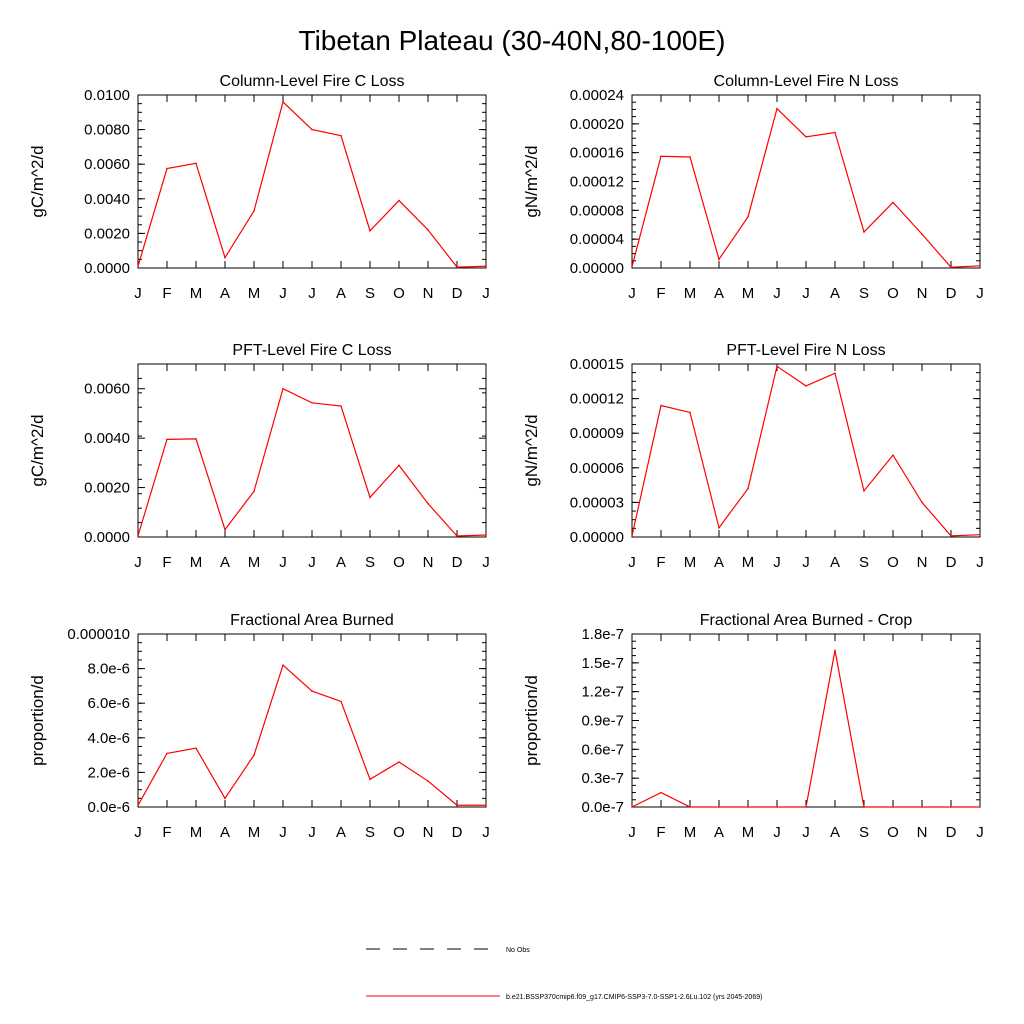  Describe the element at coordinates (597, 502) in the screenshot. I see `y-tick-label: 0.00003` at that location.